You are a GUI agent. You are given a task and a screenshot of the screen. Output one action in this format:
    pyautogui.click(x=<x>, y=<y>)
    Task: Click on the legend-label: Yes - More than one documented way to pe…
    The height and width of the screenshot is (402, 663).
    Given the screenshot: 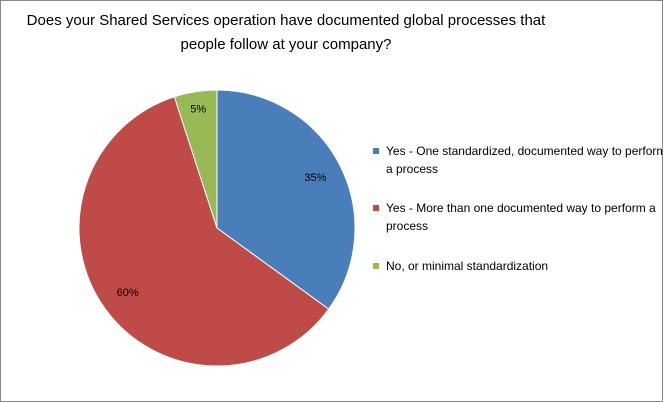 What is the action you would take?
    pyautogui.click(x=521, y=217)
    